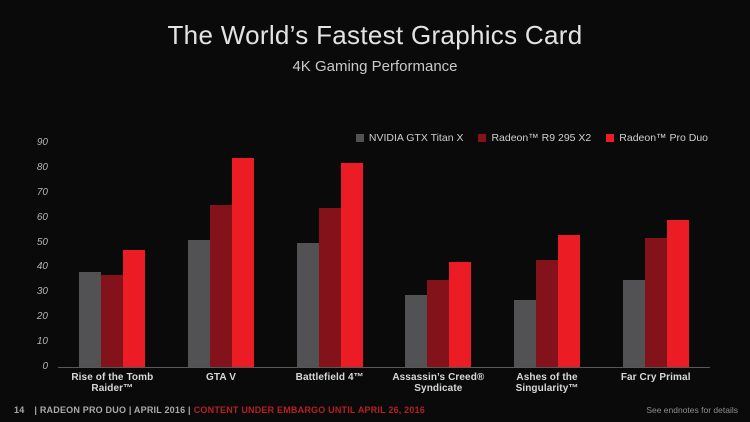 This screenshot has width=750, height=422. I want to click on x-axis-label: Battlefield 4™, so click(329, 377).